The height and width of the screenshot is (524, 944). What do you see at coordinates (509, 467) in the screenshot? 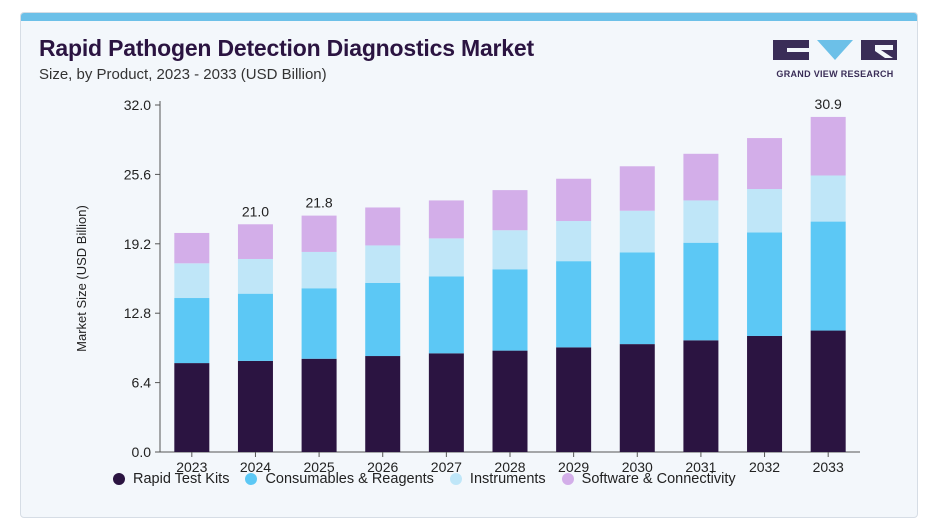
I see `x-tick-label: 2028` at bounding box center [509, 467].